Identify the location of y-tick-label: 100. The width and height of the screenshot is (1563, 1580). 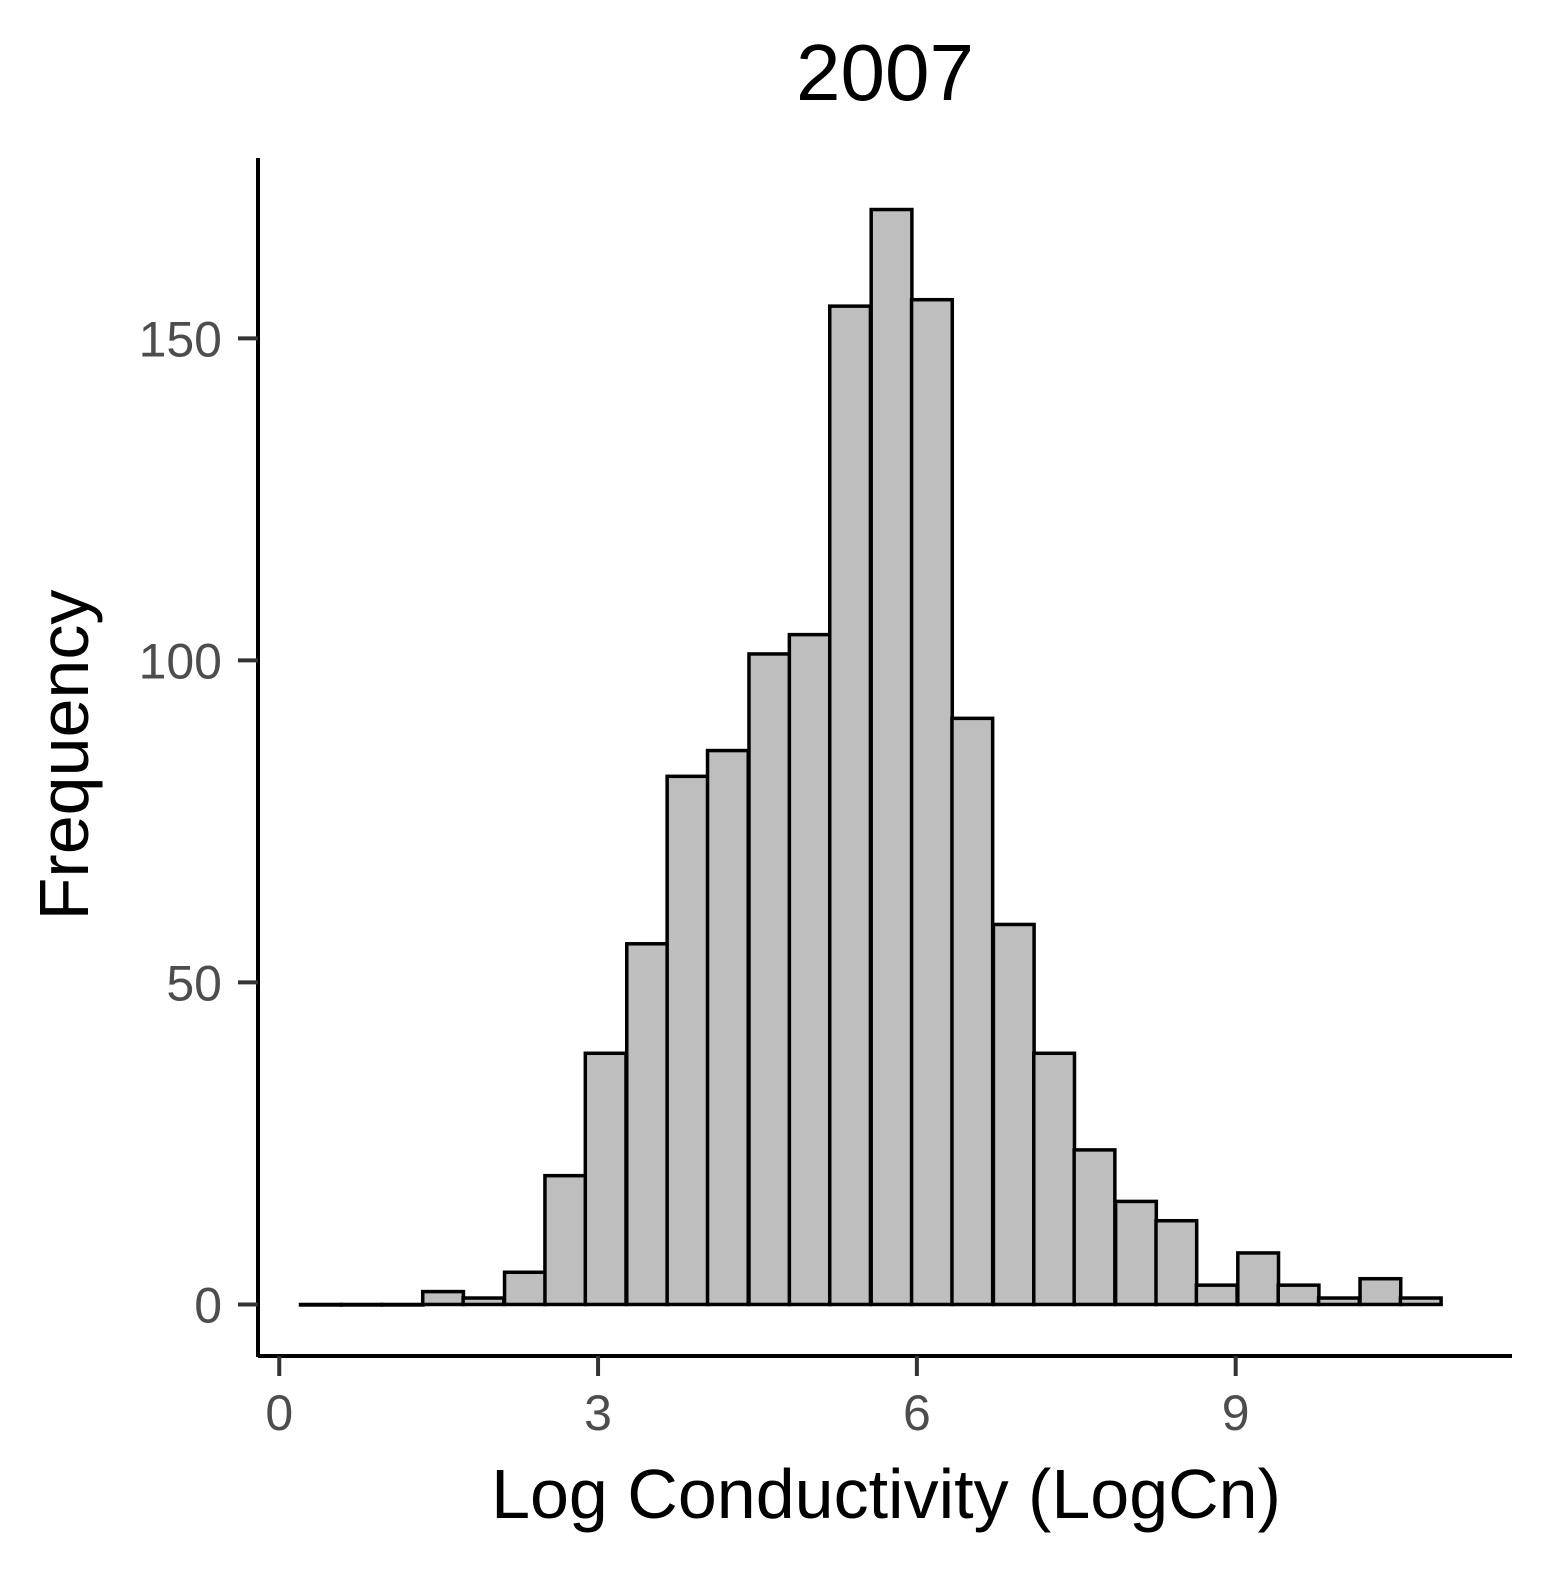
(180, 661).